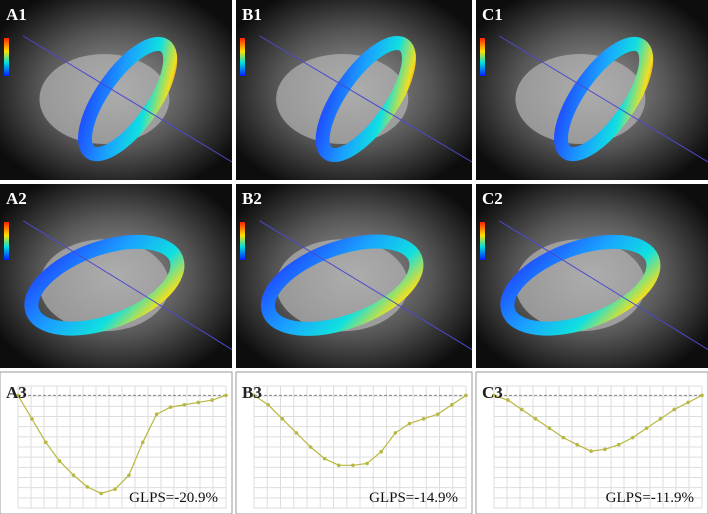  I want to click on strain-plot: B3 GLPS=-14.9%, so click(354, 442).